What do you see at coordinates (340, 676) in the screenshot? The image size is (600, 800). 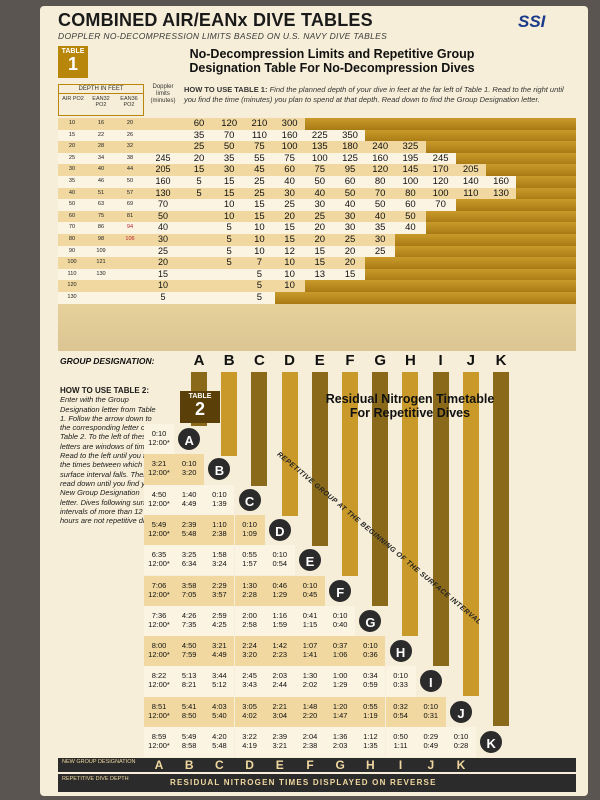 I see `interval-start: 1:00` at bounding box center [340, 676].